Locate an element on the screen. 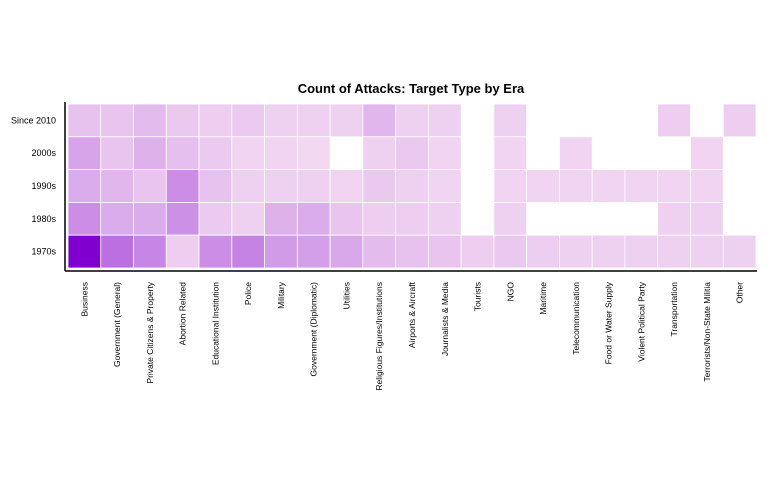  x-tick-label: Military is located at coordinates (281, 295).